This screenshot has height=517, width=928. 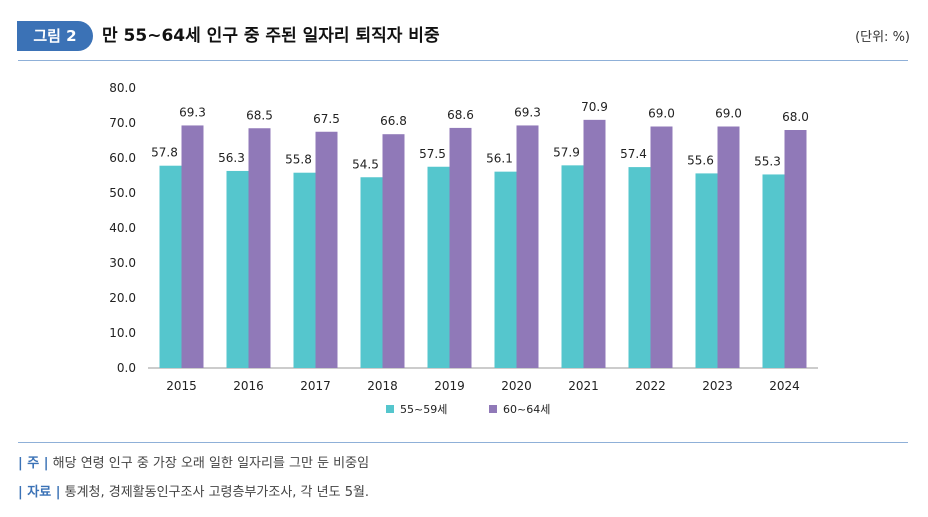 I want to click on y-tick-label: 0.0, so click(x=126, y=368).